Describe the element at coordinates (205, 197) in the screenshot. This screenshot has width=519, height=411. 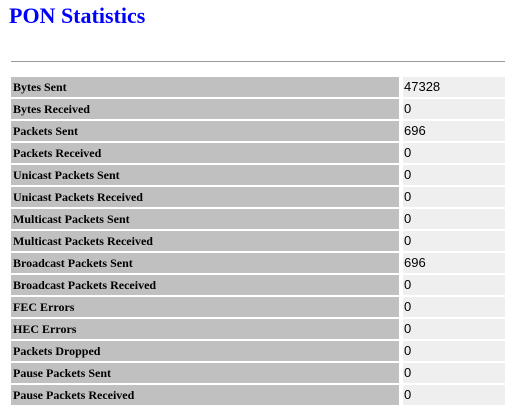
I see `stat-label: Unicast Packets Received` at that location.